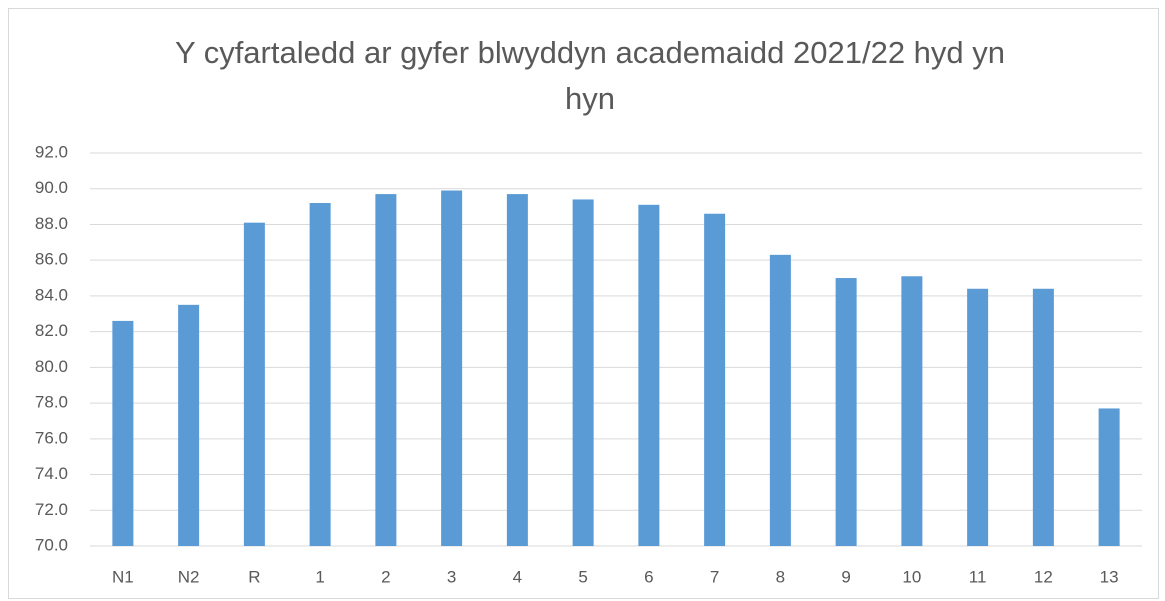 The width and height of the screenshot is (1165, 601). Describe the element at coordinates (319, 576) in the screenshot. I see `x-tick-label: 1` at that location.